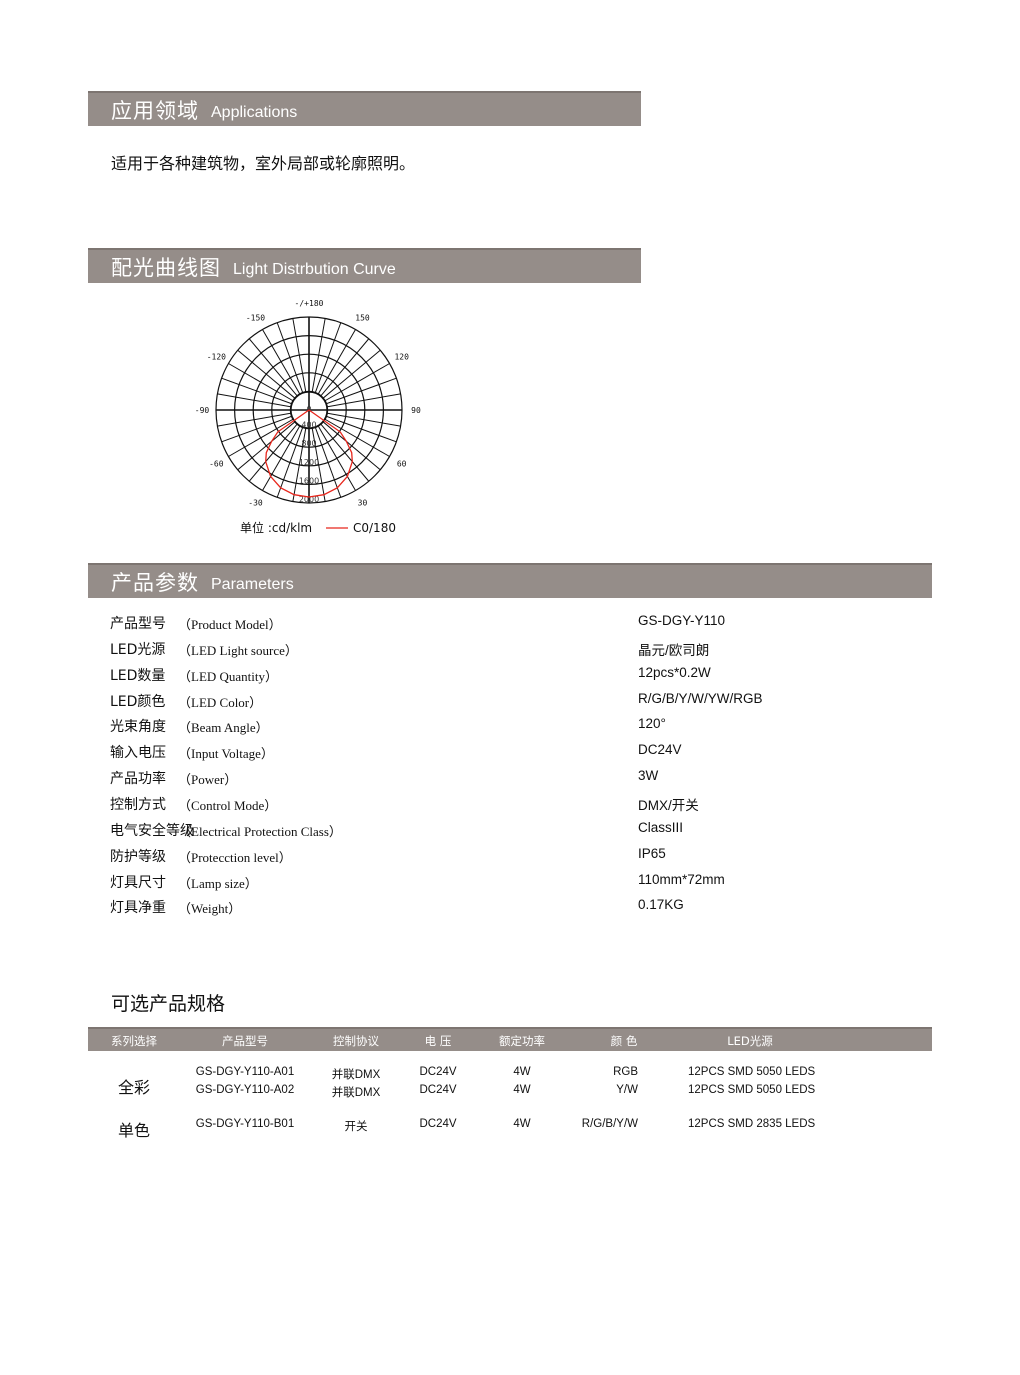 The image size is (1020, 1375). I want to click on parameter-value: 120°, so click(652, 724).